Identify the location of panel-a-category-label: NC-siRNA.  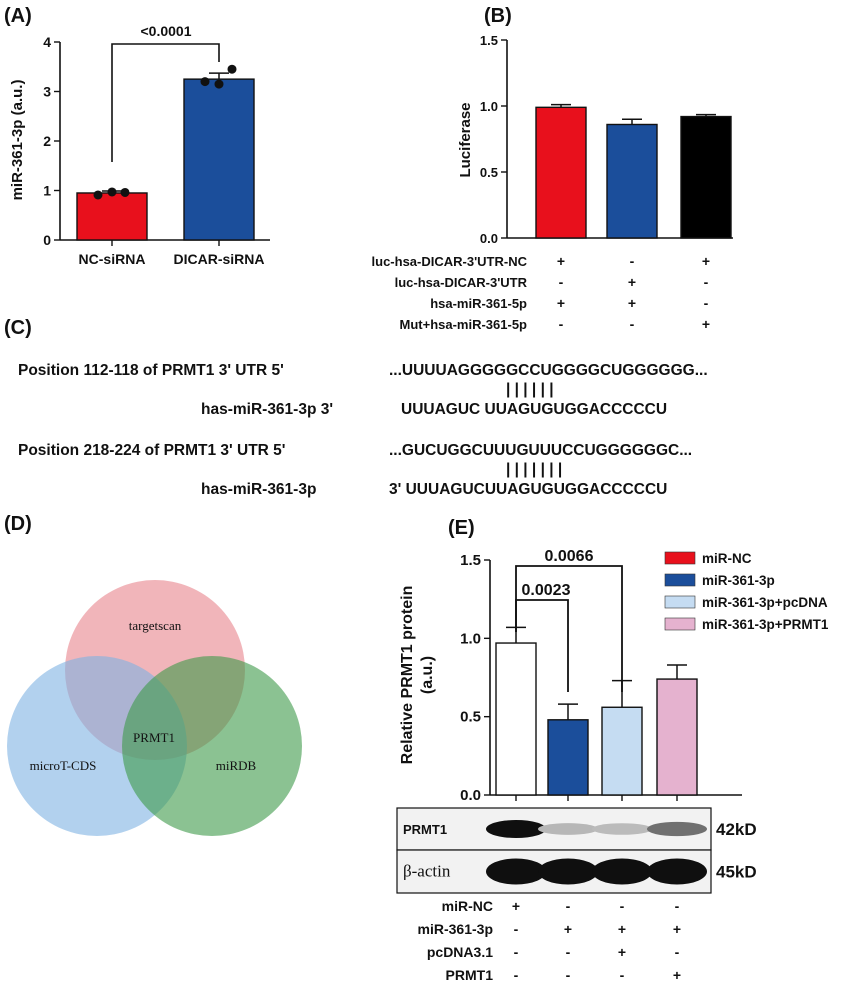
(112, 259).